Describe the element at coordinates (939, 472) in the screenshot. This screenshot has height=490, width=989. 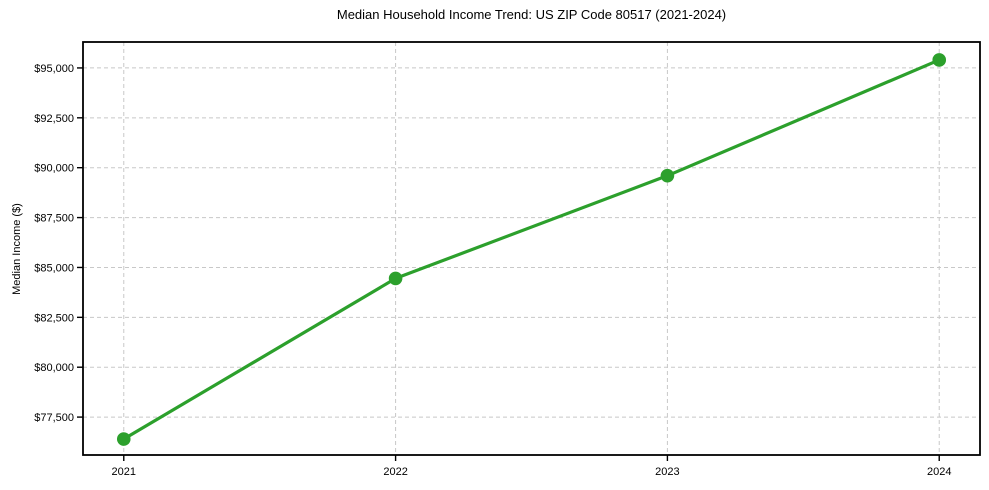
I see `x-tick-label: 2024` at that location.